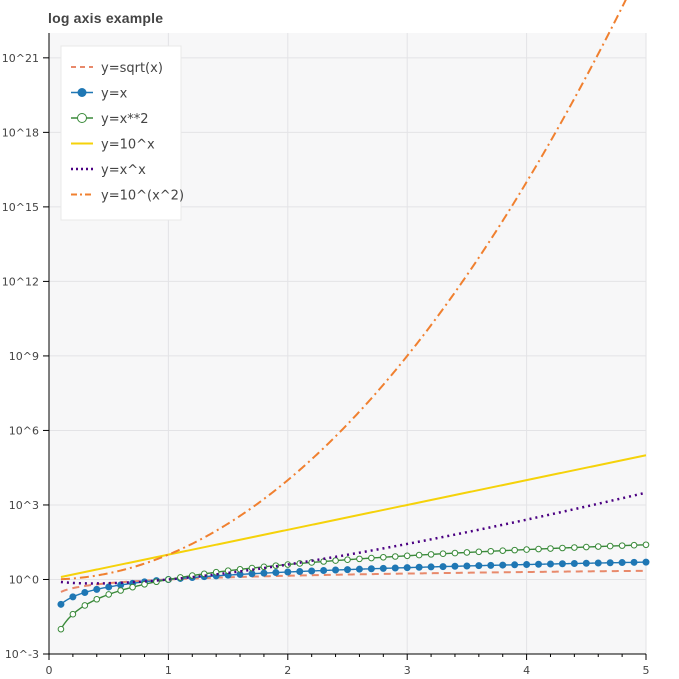  What do you see at coordinates (24, 579) in the screenshot?
I see `y-tick-label: 10^0` at bounding box center [24, 579].